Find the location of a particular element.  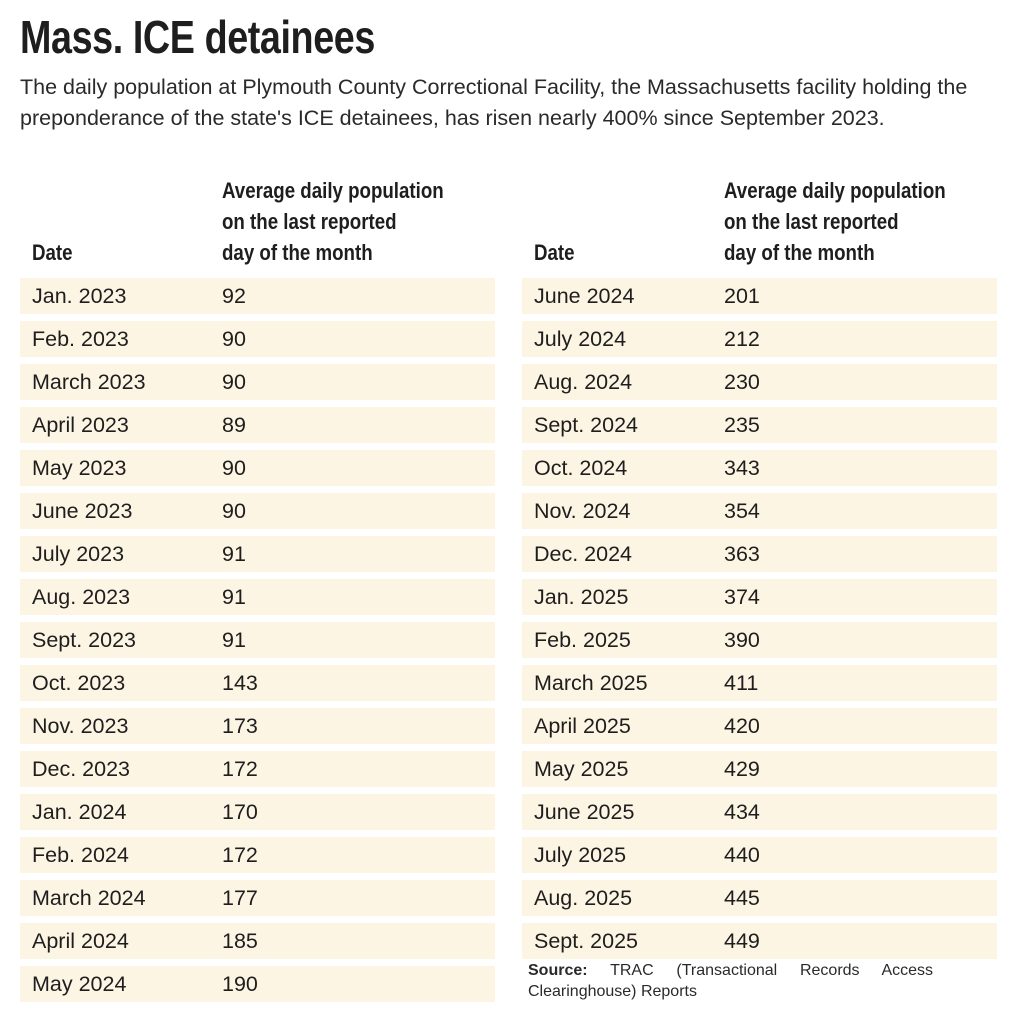

table-row: Aug. 2023 91 is located at coordinates (257, 597).